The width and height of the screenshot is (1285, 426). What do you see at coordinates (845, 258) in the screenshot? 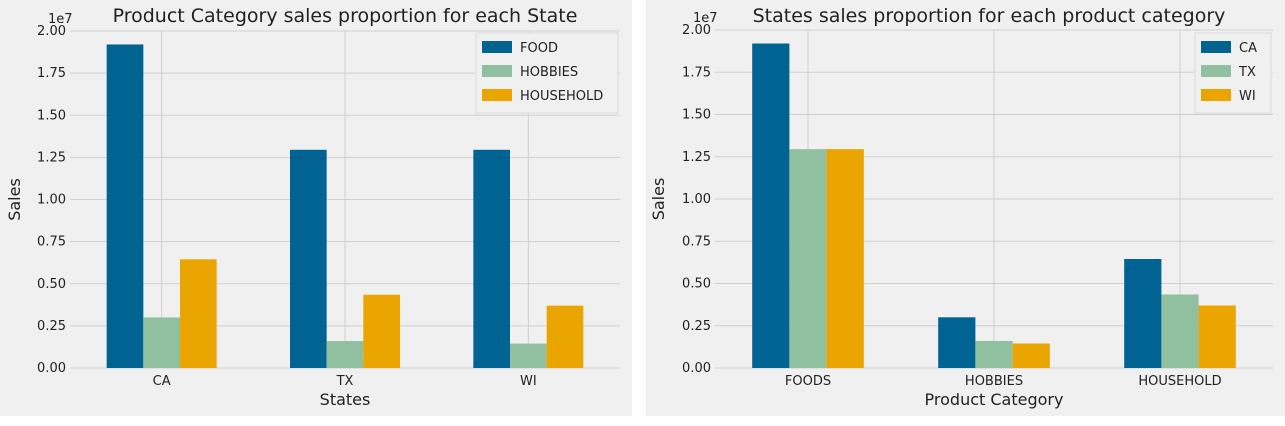
I see `bar-wi-foods` at bounding box center [845, 258].